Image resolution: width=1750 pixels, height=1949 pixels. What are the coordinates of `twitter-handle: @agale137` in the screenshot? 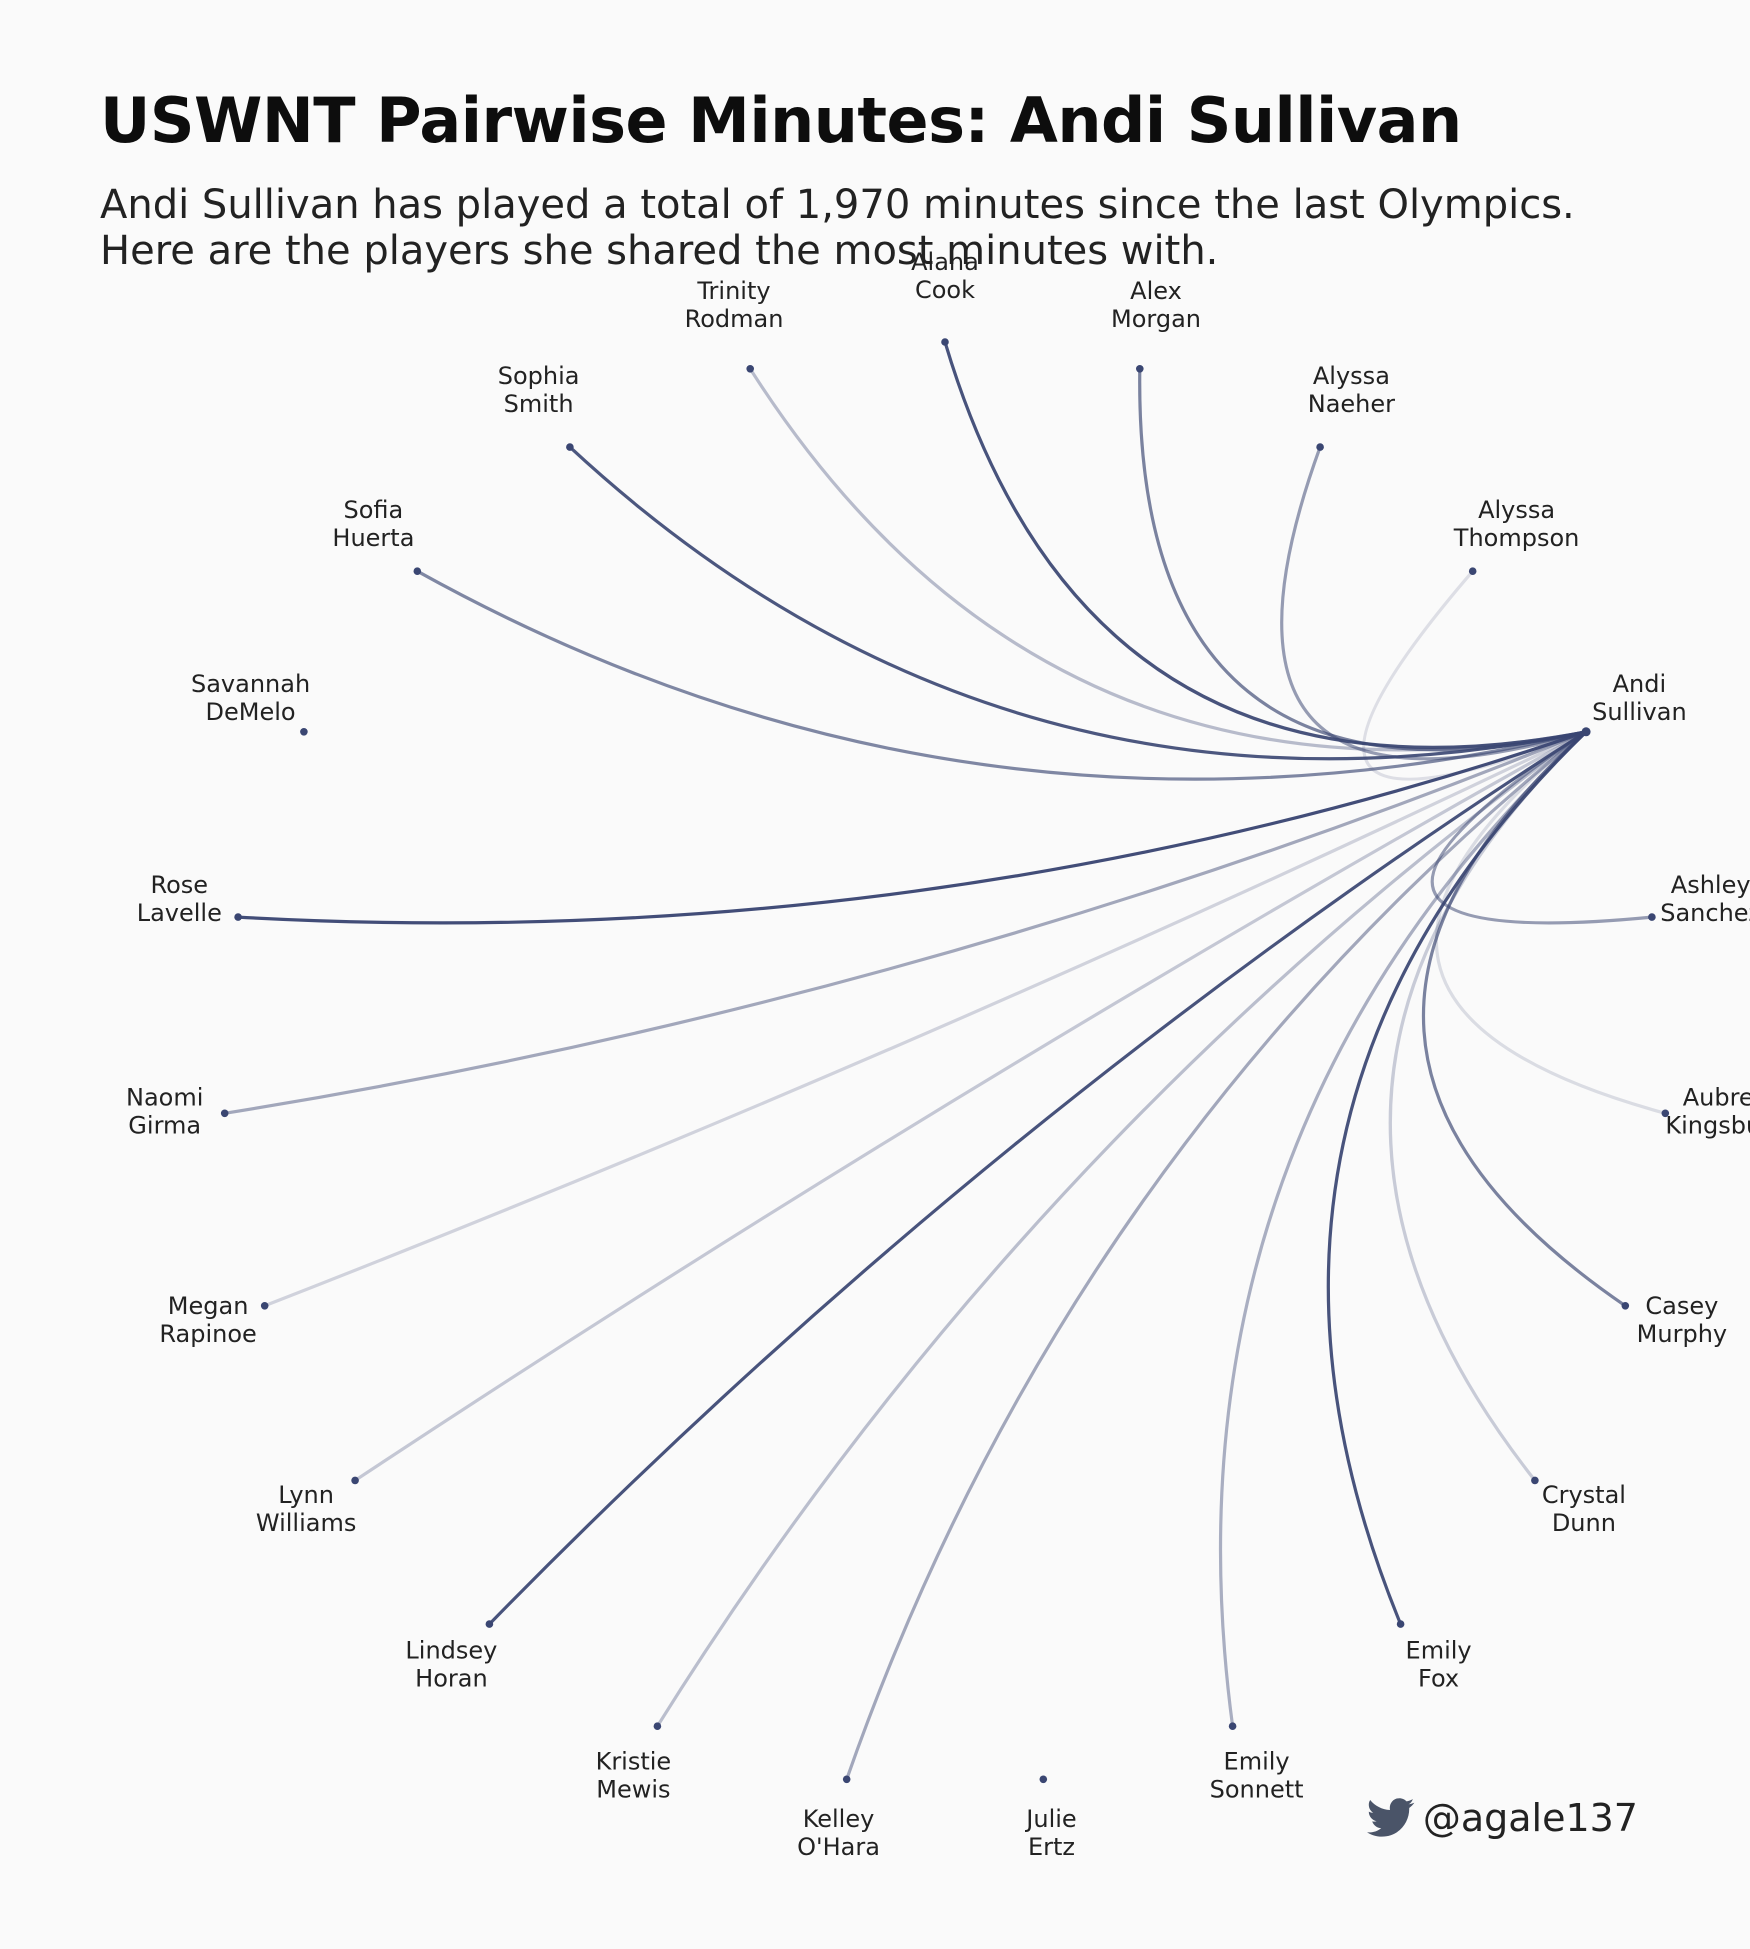 It's located at (1530, 1818).